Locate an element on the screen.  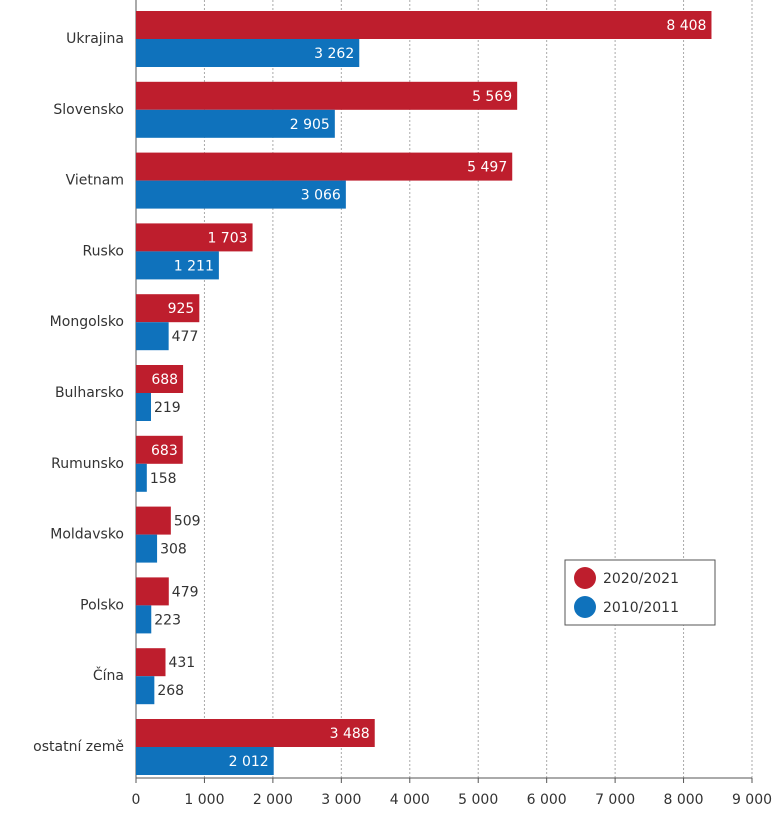
y-tick-label: Moldavsko is located at coordinates (87, 535).